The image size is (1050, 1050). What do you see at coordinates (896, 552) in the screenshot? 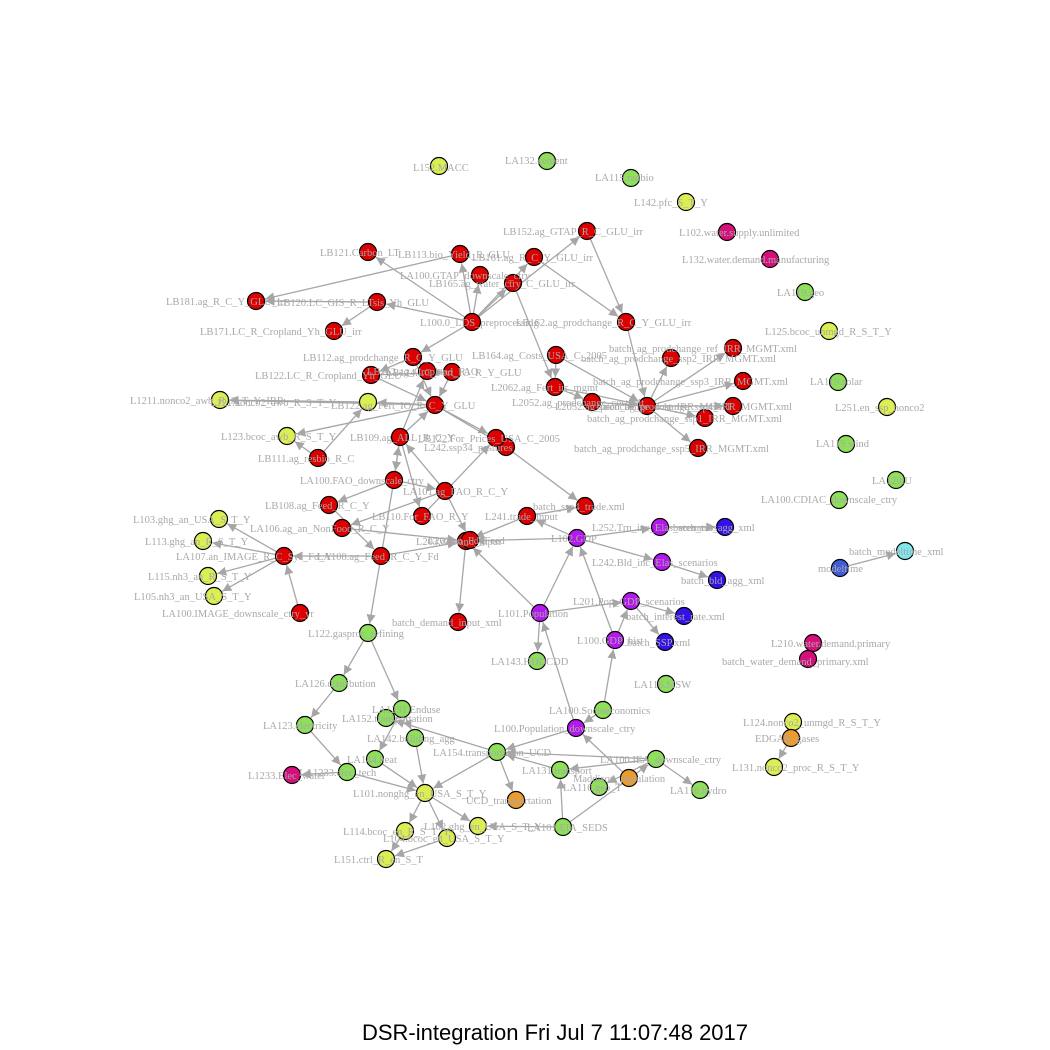
I see `node-label: batch_modeltime_xml` at bounding box center [896, 552].